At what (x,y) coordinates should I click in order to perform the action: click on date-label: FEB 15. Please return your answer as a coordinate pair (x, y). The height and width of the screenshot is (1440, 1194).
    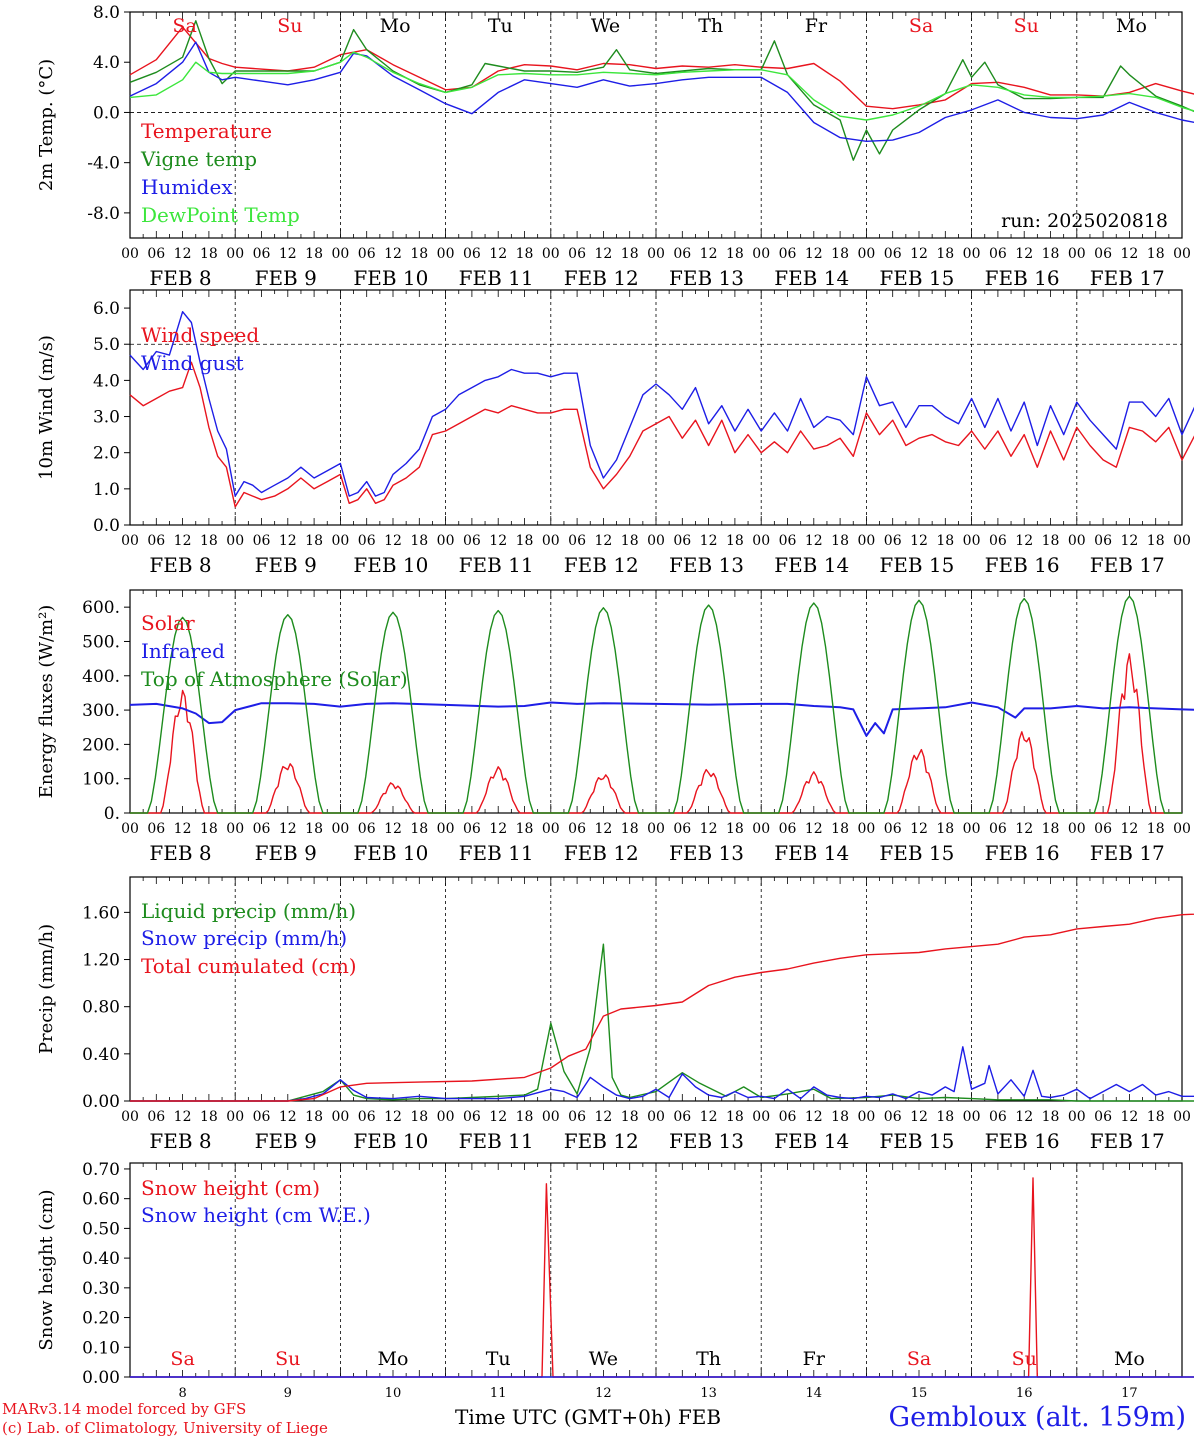
    Looking at the image, I should click on (916, 1141).